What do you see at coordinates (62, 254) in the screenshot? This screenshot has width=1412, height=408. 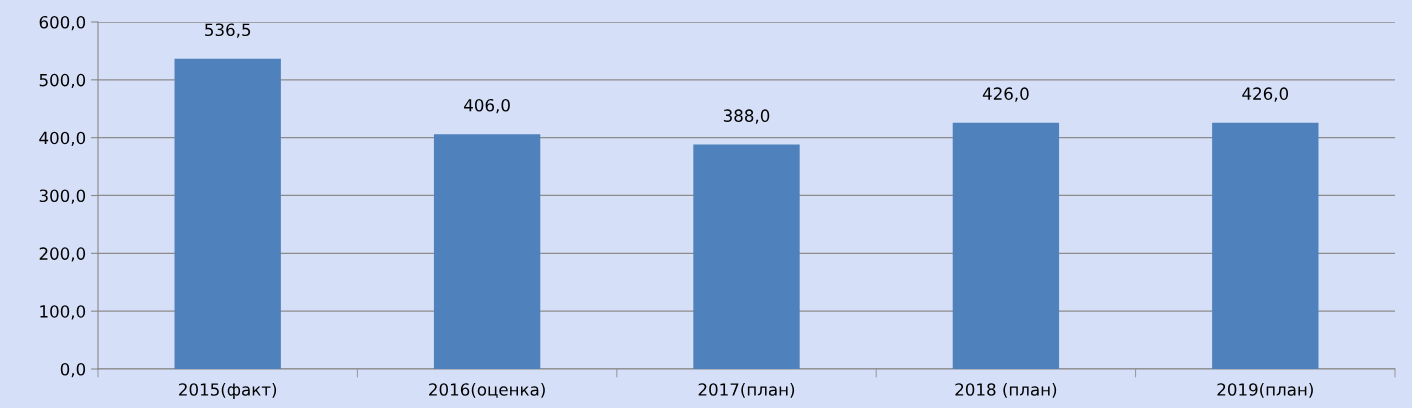 I see `y-tick-label: 200,0` at bounding box center [62, 254].